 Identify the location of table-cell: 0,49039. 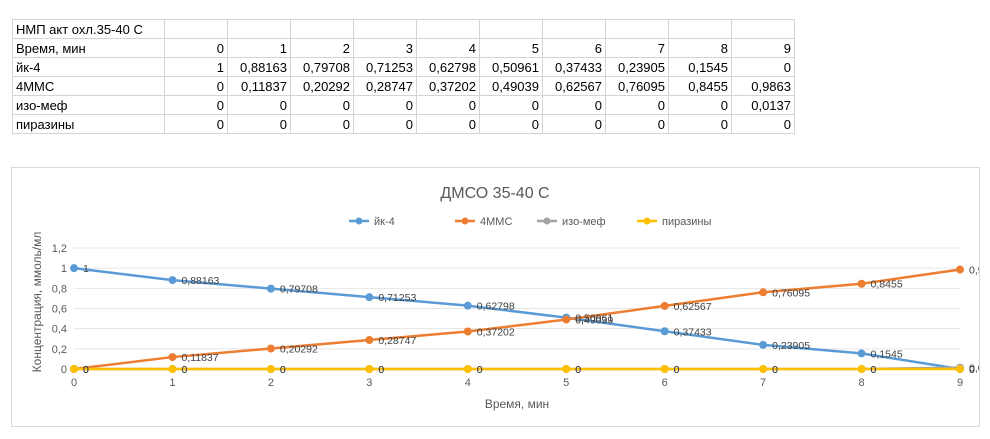
(511, 86).